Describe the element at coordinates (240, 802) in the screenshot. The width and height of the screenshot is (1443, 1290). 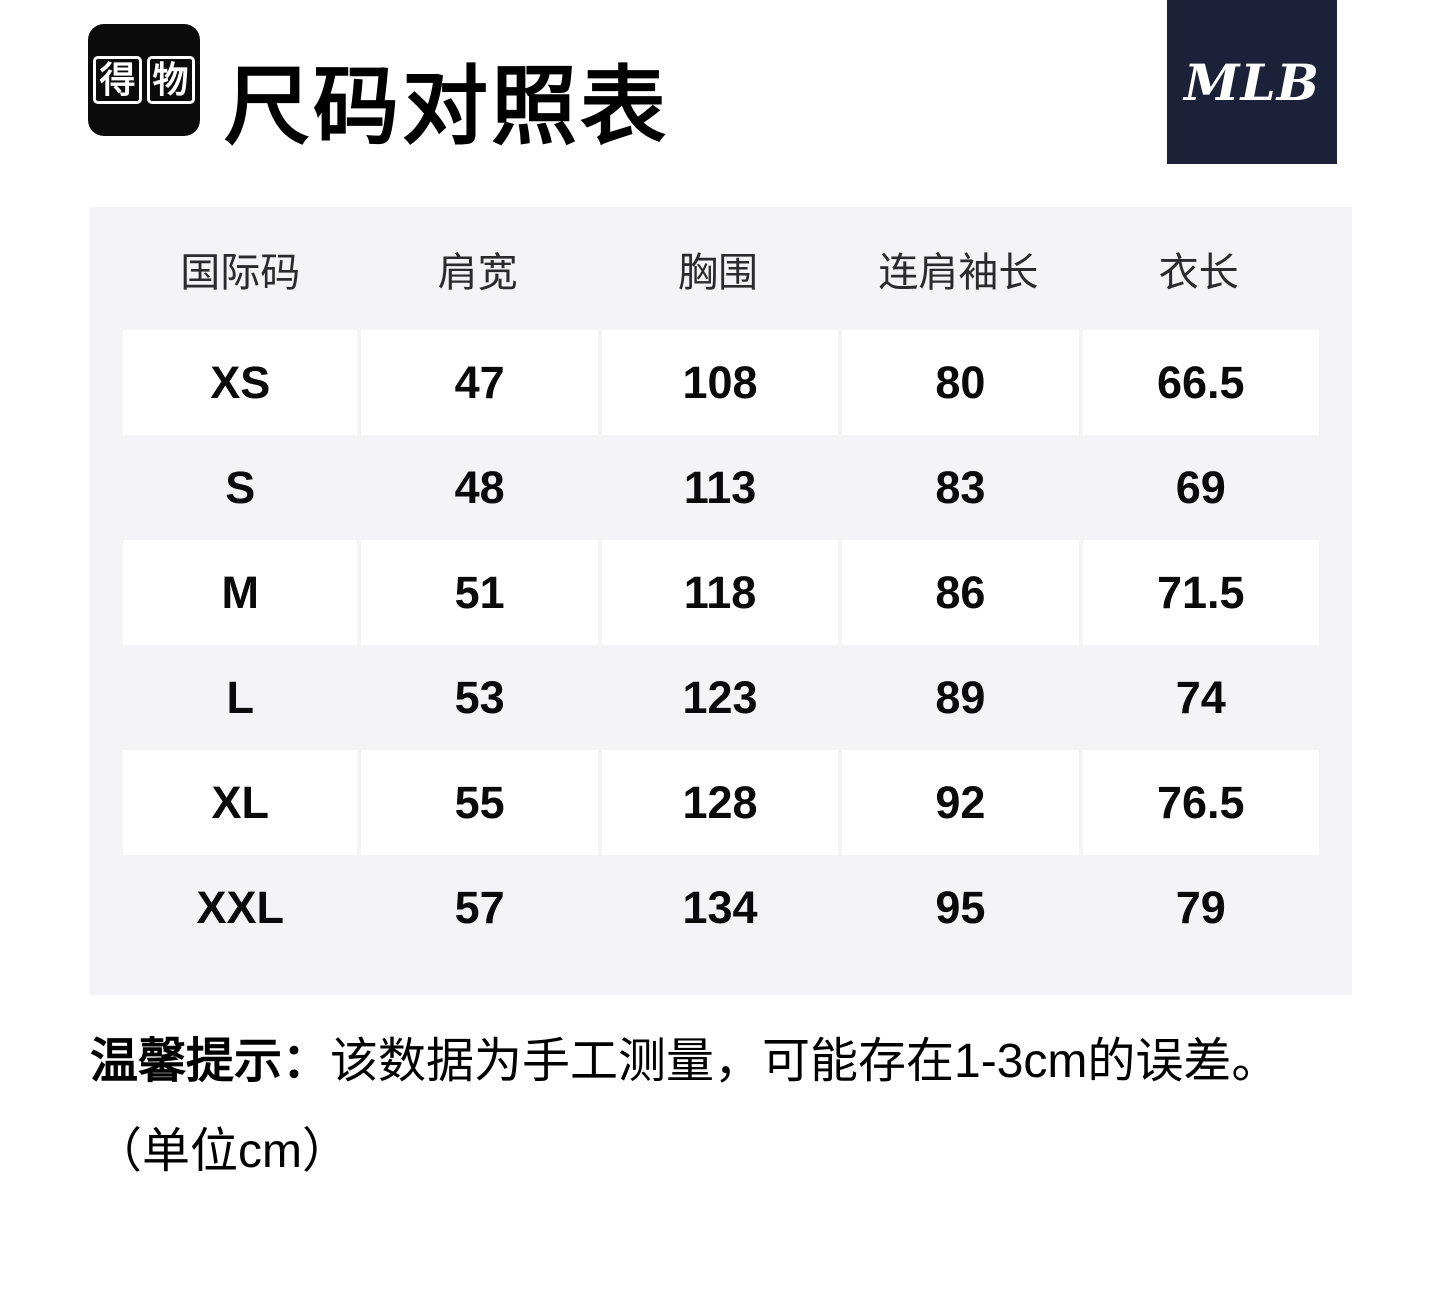
I see `size-label-cell: XL` at that location.